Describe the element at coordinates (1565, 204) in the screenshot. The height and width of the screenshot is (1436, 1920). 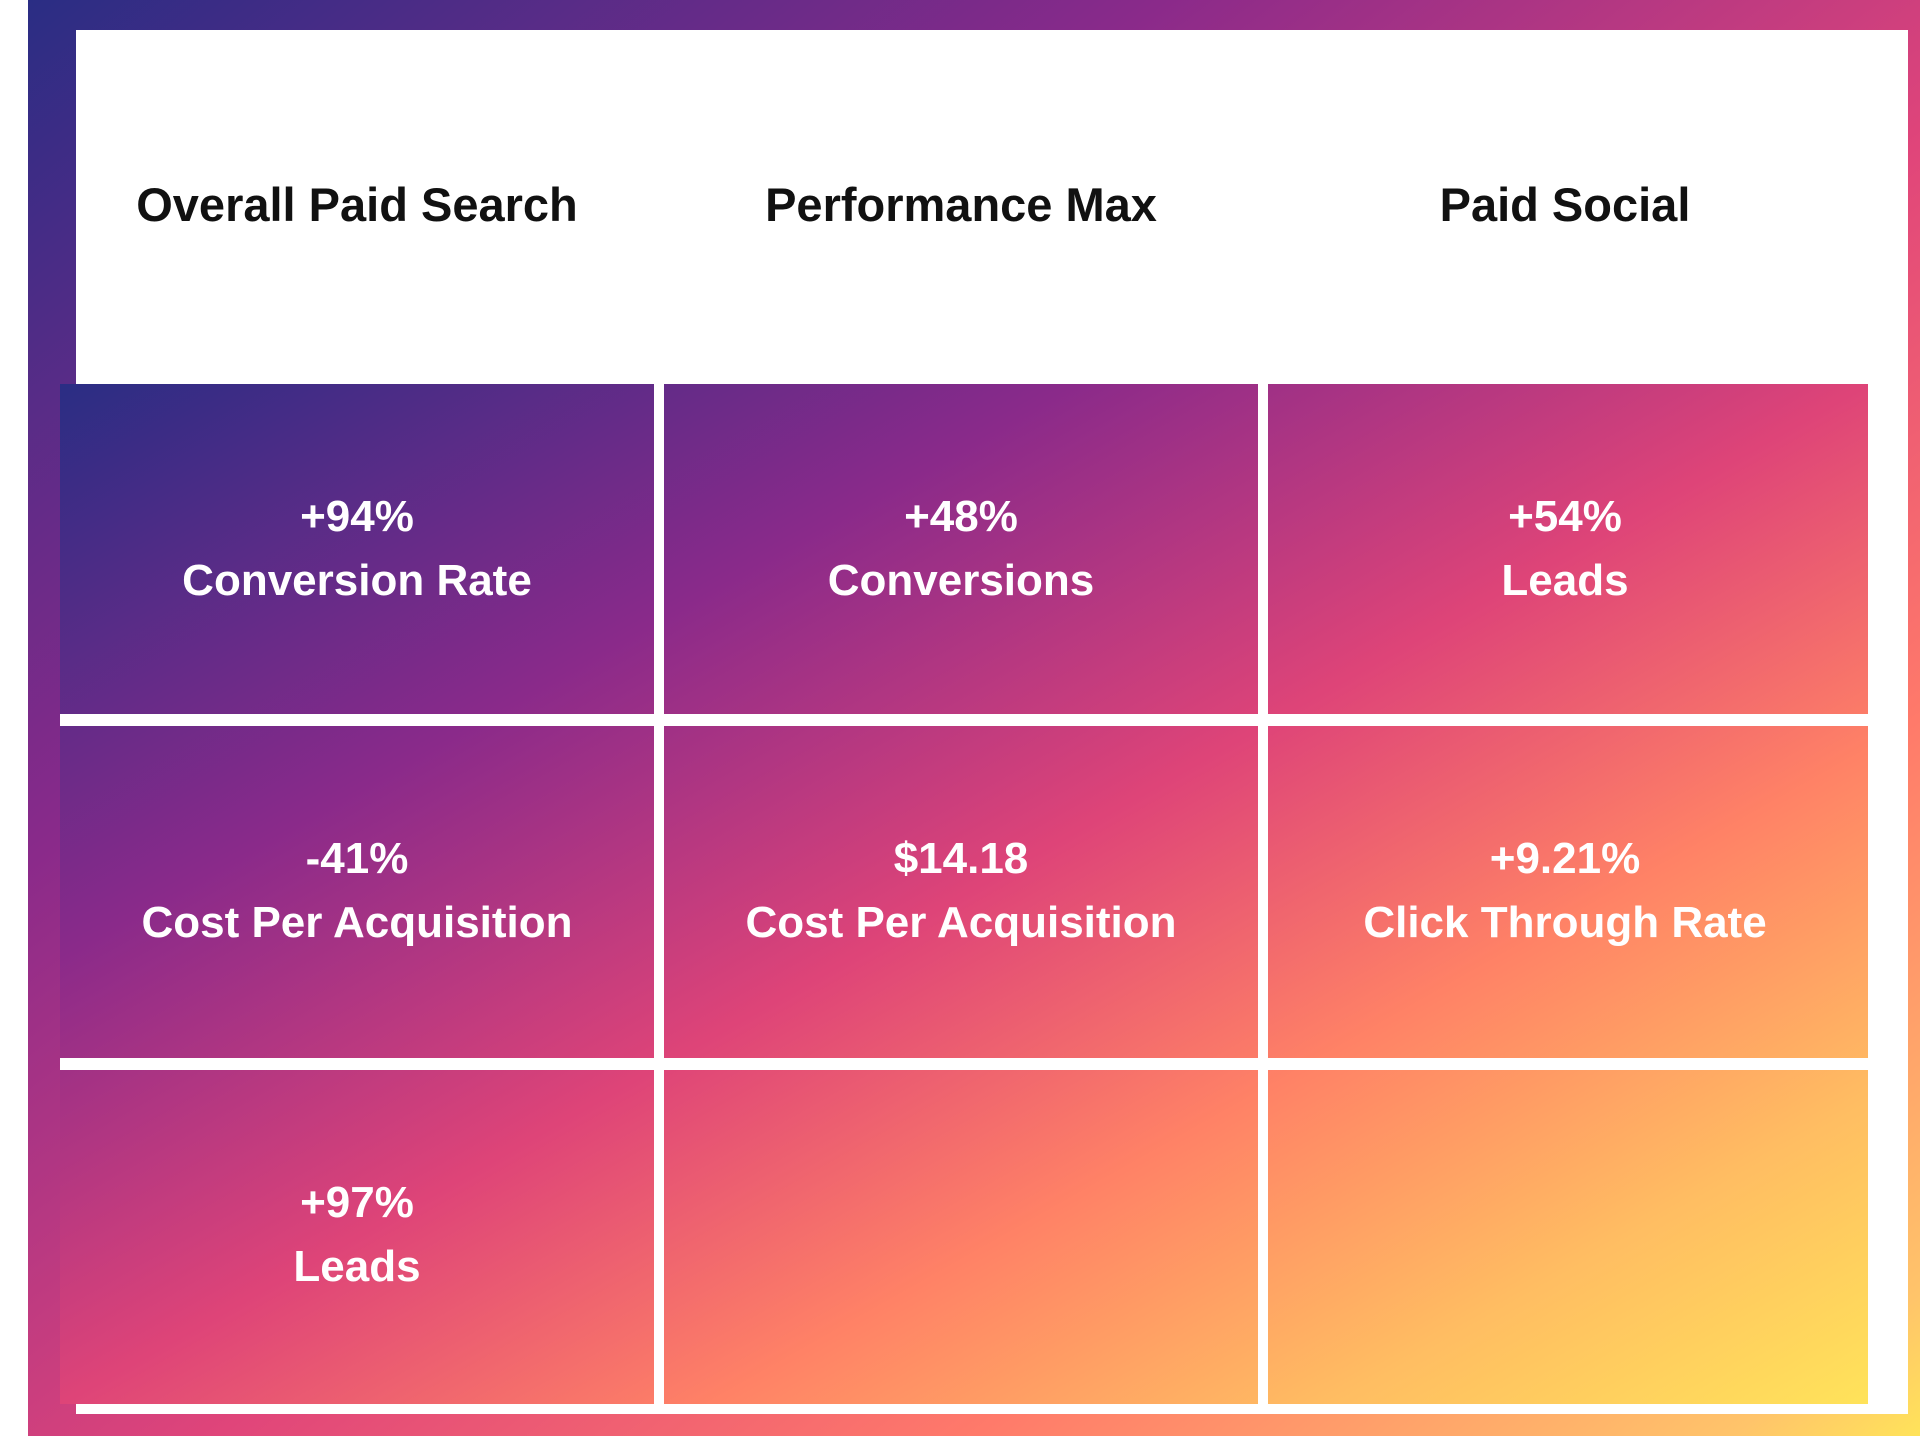
I see `header-paid-social: Paid Social` at that location.